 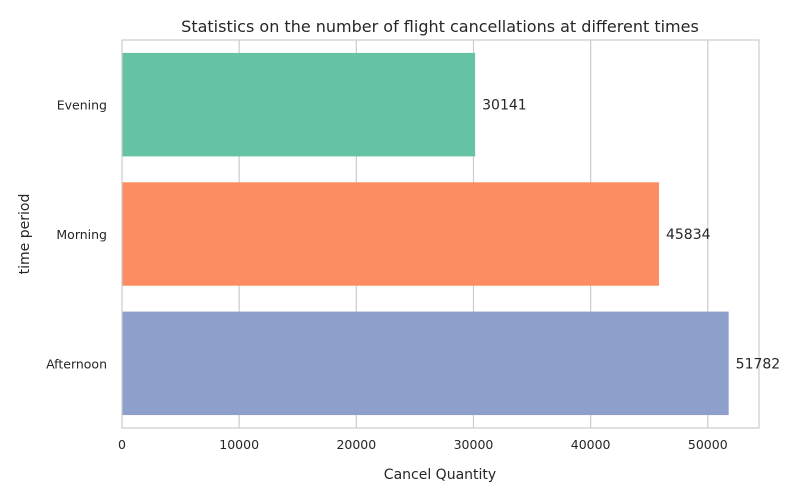 I want to click on x-axis-label: Cancel Quantity, so click(x=440, y=475).